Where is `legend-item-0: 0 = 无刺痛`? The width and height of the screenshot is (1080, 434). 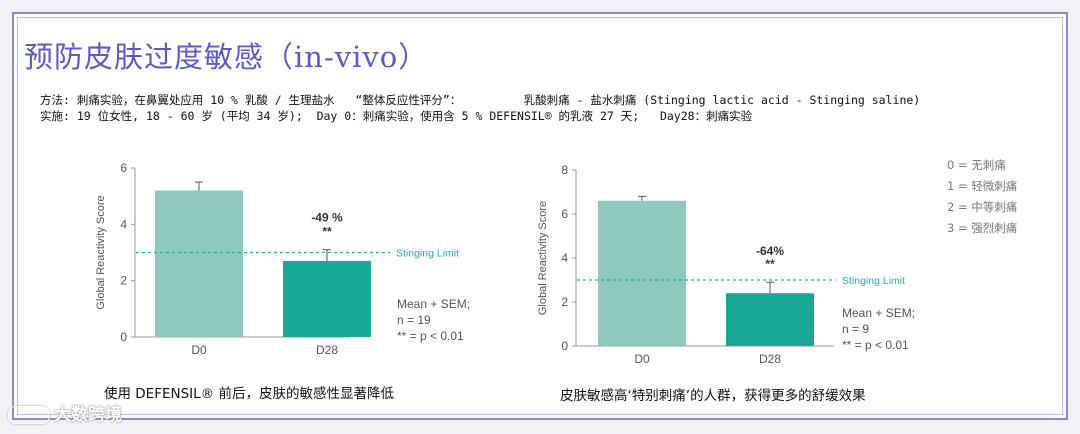
legend-item-0: 0 = 无刺痛 is located at coordinates (976, 165).